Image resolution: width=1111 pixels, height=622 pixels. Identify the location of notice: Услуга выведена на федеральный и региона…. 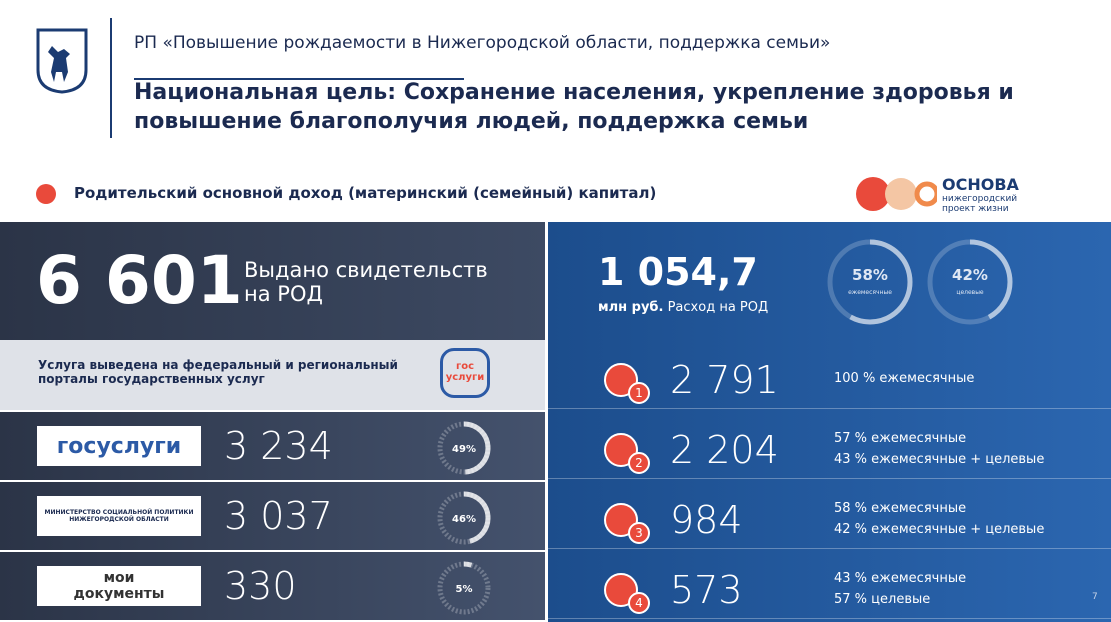
(218, 372).